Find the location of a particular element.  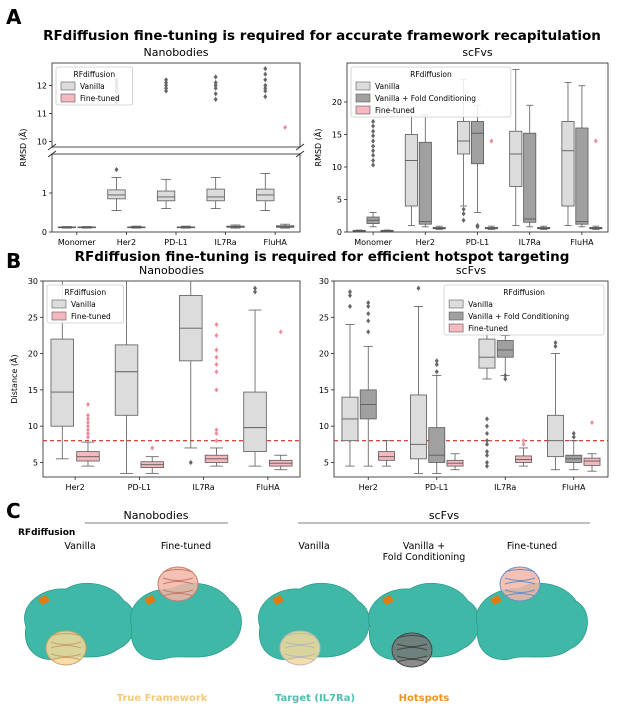

y-tick-label: 30 is located at coordinates (324, 281).